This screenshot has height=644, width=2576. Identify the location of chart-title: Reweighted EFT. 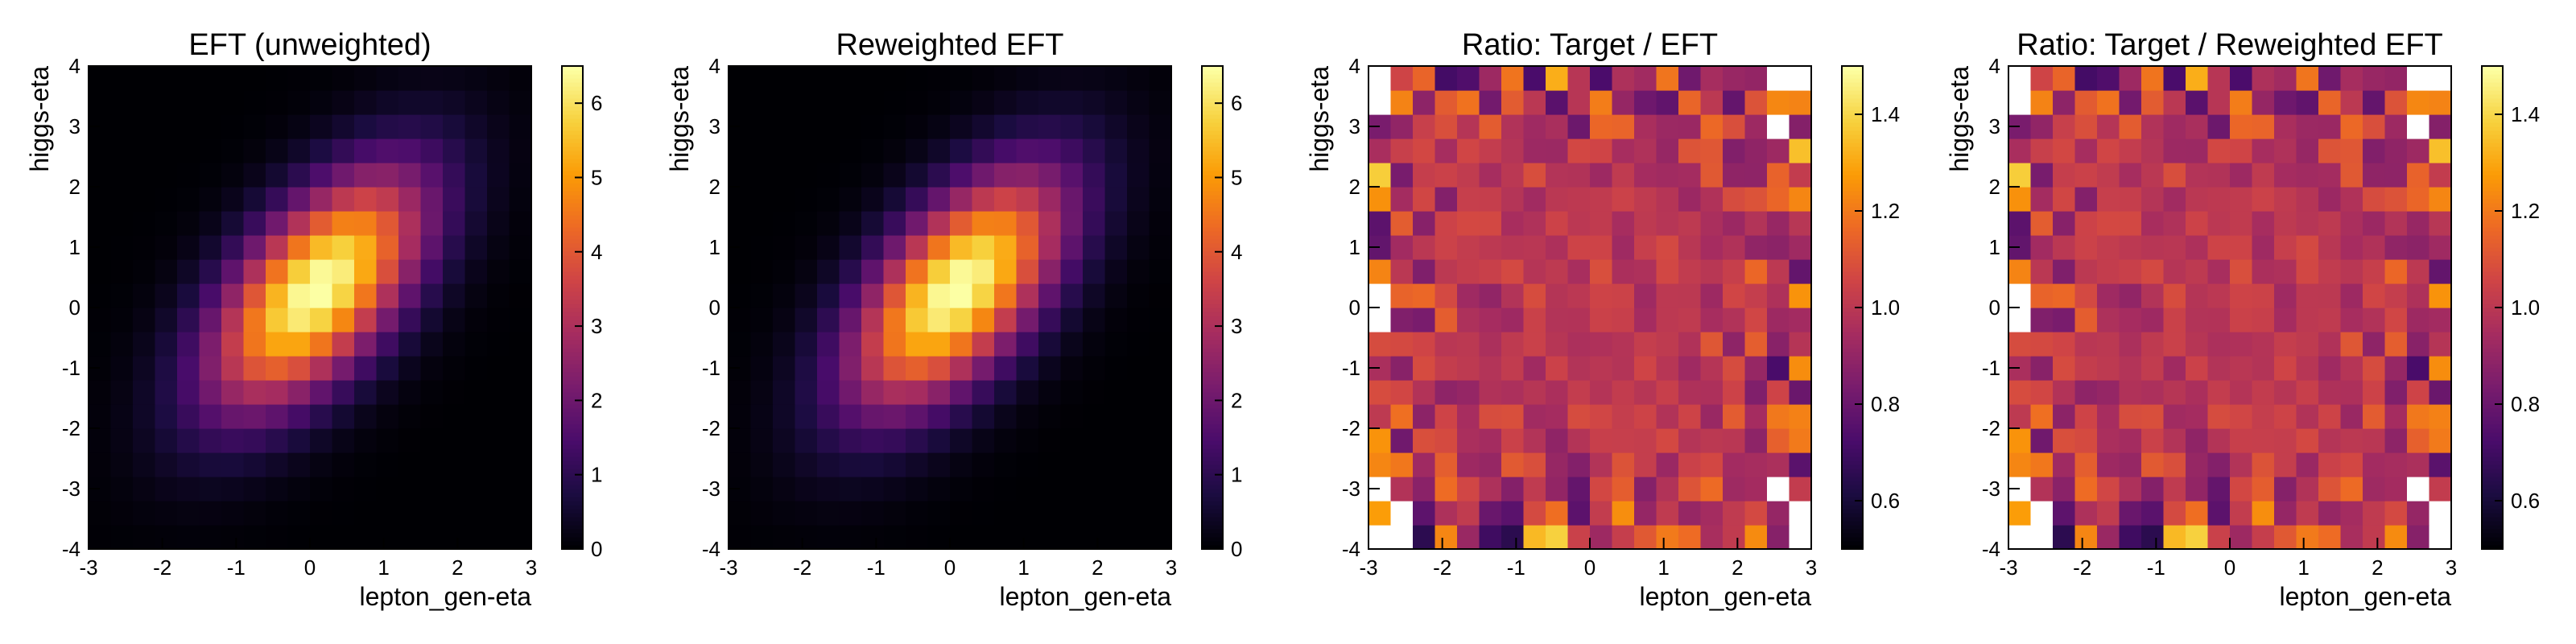
(949, 45).